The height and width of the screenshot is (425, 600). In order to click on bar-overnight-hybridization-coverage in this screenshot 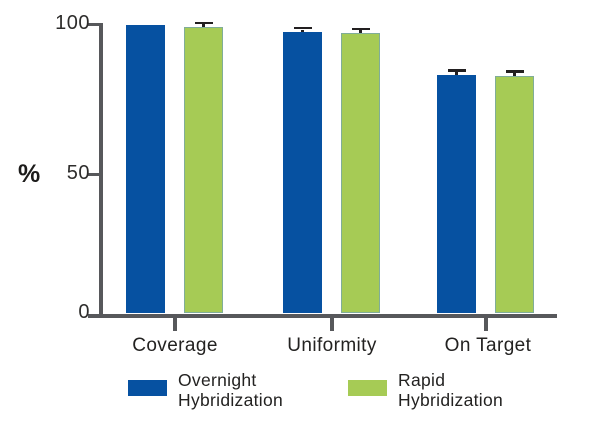, I will do `click(145, 169)`.